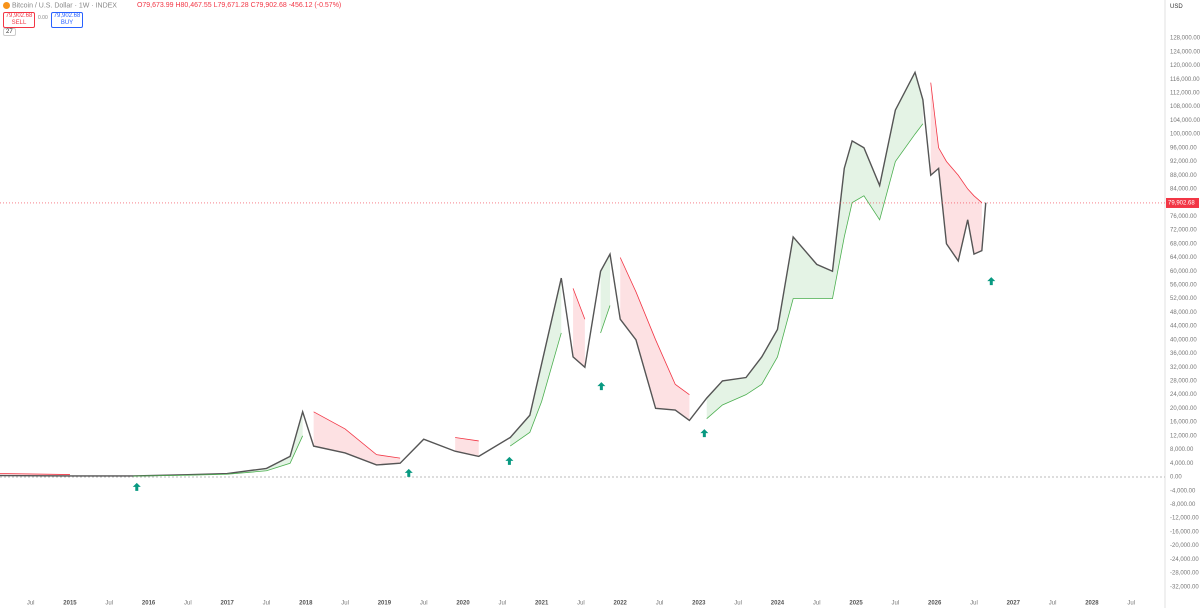 Image resolution: width=1200 pixels, height=608 pixels. I want to click on y-tick-label: 32,000.00, so click(1183, 368).